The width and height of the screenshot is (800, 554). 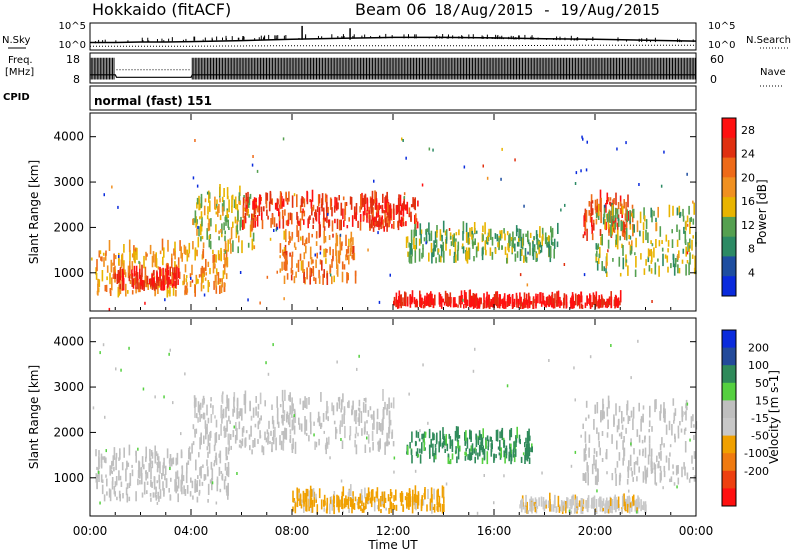 I want to click on velocity-colorbar-label: Velocity [m s-1], so click(x=774, y=417).